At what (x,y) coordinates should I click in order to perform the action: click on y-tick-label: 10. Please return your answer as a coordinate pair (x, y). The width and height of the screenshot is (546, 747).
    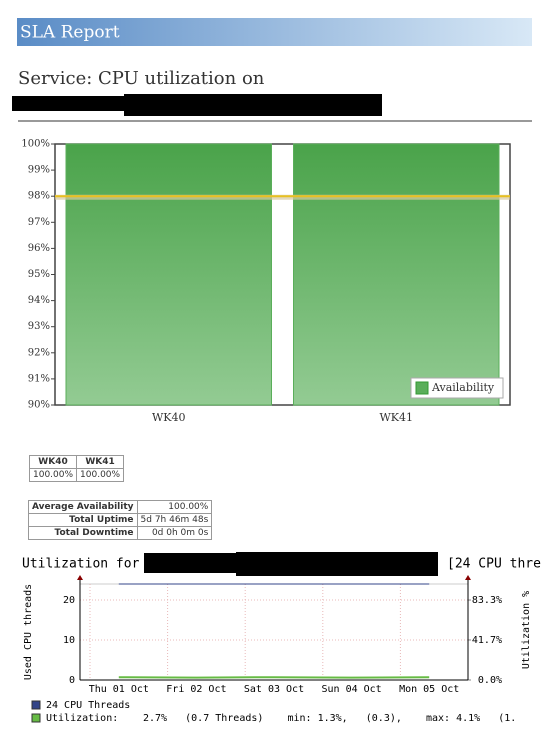
    Looking at the image, I should click on (69, 640).